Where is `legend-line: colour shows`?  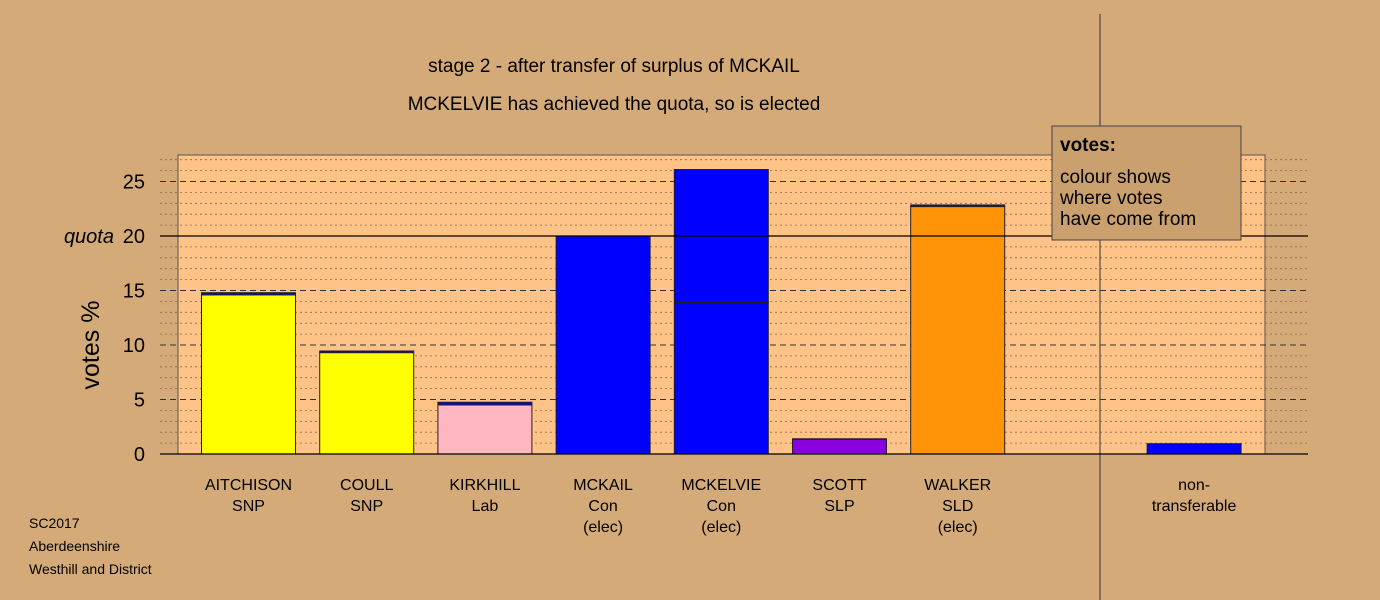 legend-line: colour shows is located at coordinates (1115, 177).